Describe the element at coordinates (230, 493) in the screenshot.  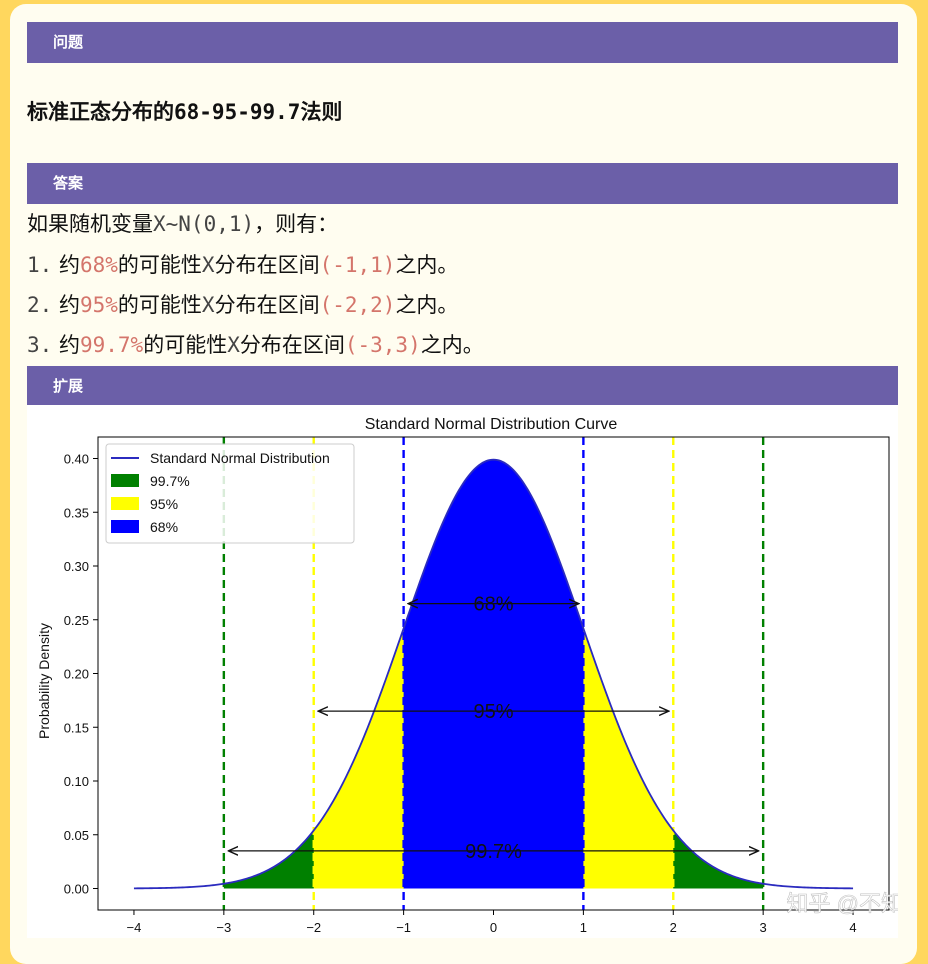
I see `legend-box` at that location.